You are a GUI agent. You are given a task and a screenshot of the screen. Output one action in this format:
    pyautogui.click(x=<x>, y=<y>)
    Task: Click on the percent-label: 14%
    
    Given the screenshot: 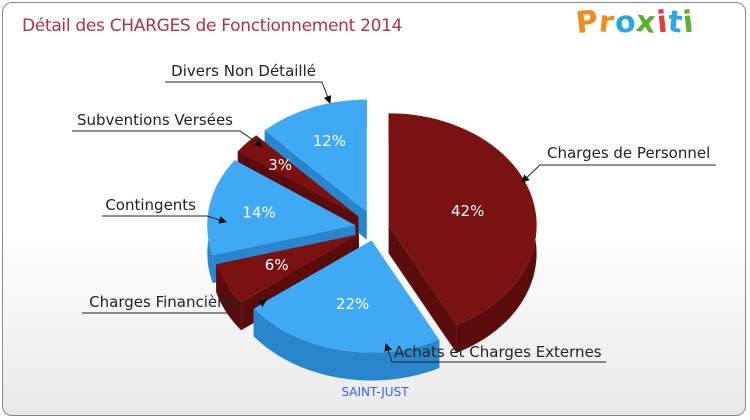 What is the action you would take?
    pyautogui.click(x=258, y=212)
    